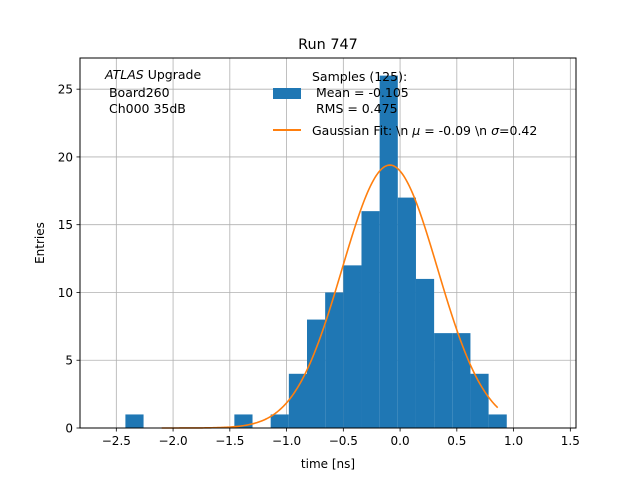  Describe the element at coordinates (173, 441) in the screenshot. I see `x-tick-label: −2.0` at that location.